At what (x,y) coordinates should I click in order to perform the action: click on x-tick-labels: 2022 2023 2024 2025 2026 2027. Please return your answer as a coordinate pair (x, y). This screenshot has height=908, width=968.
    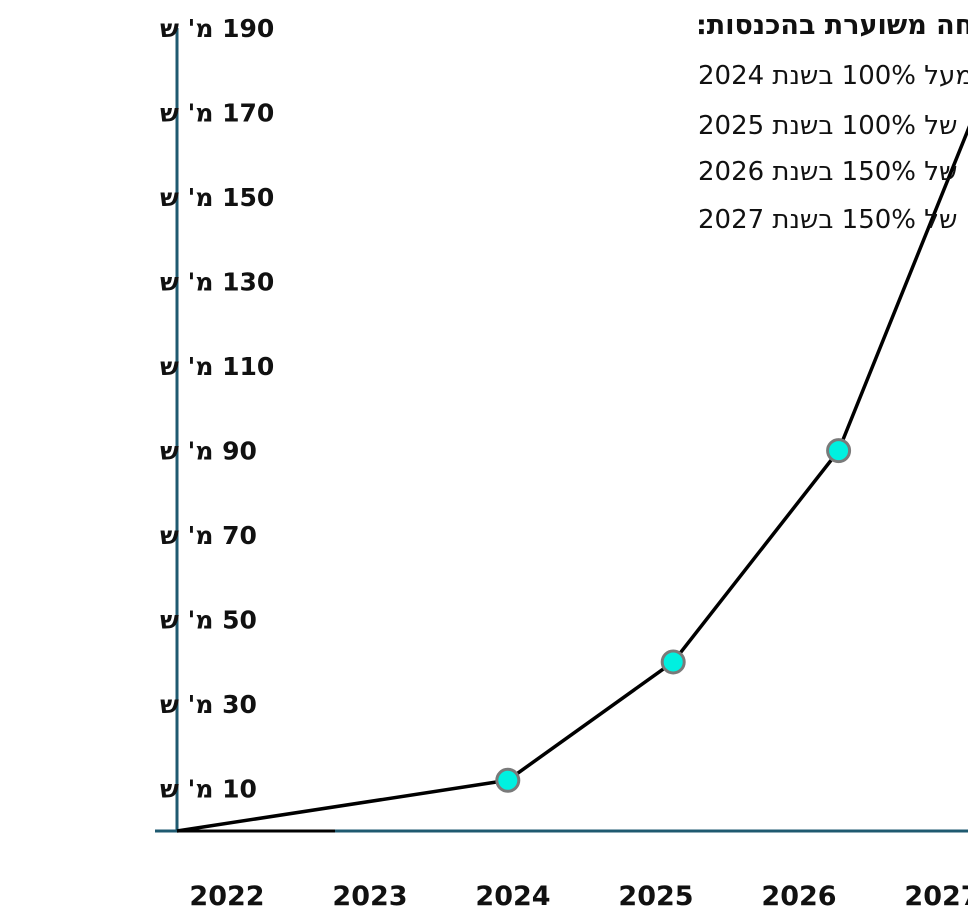
    Looking at the image, I should click on (578, 894).